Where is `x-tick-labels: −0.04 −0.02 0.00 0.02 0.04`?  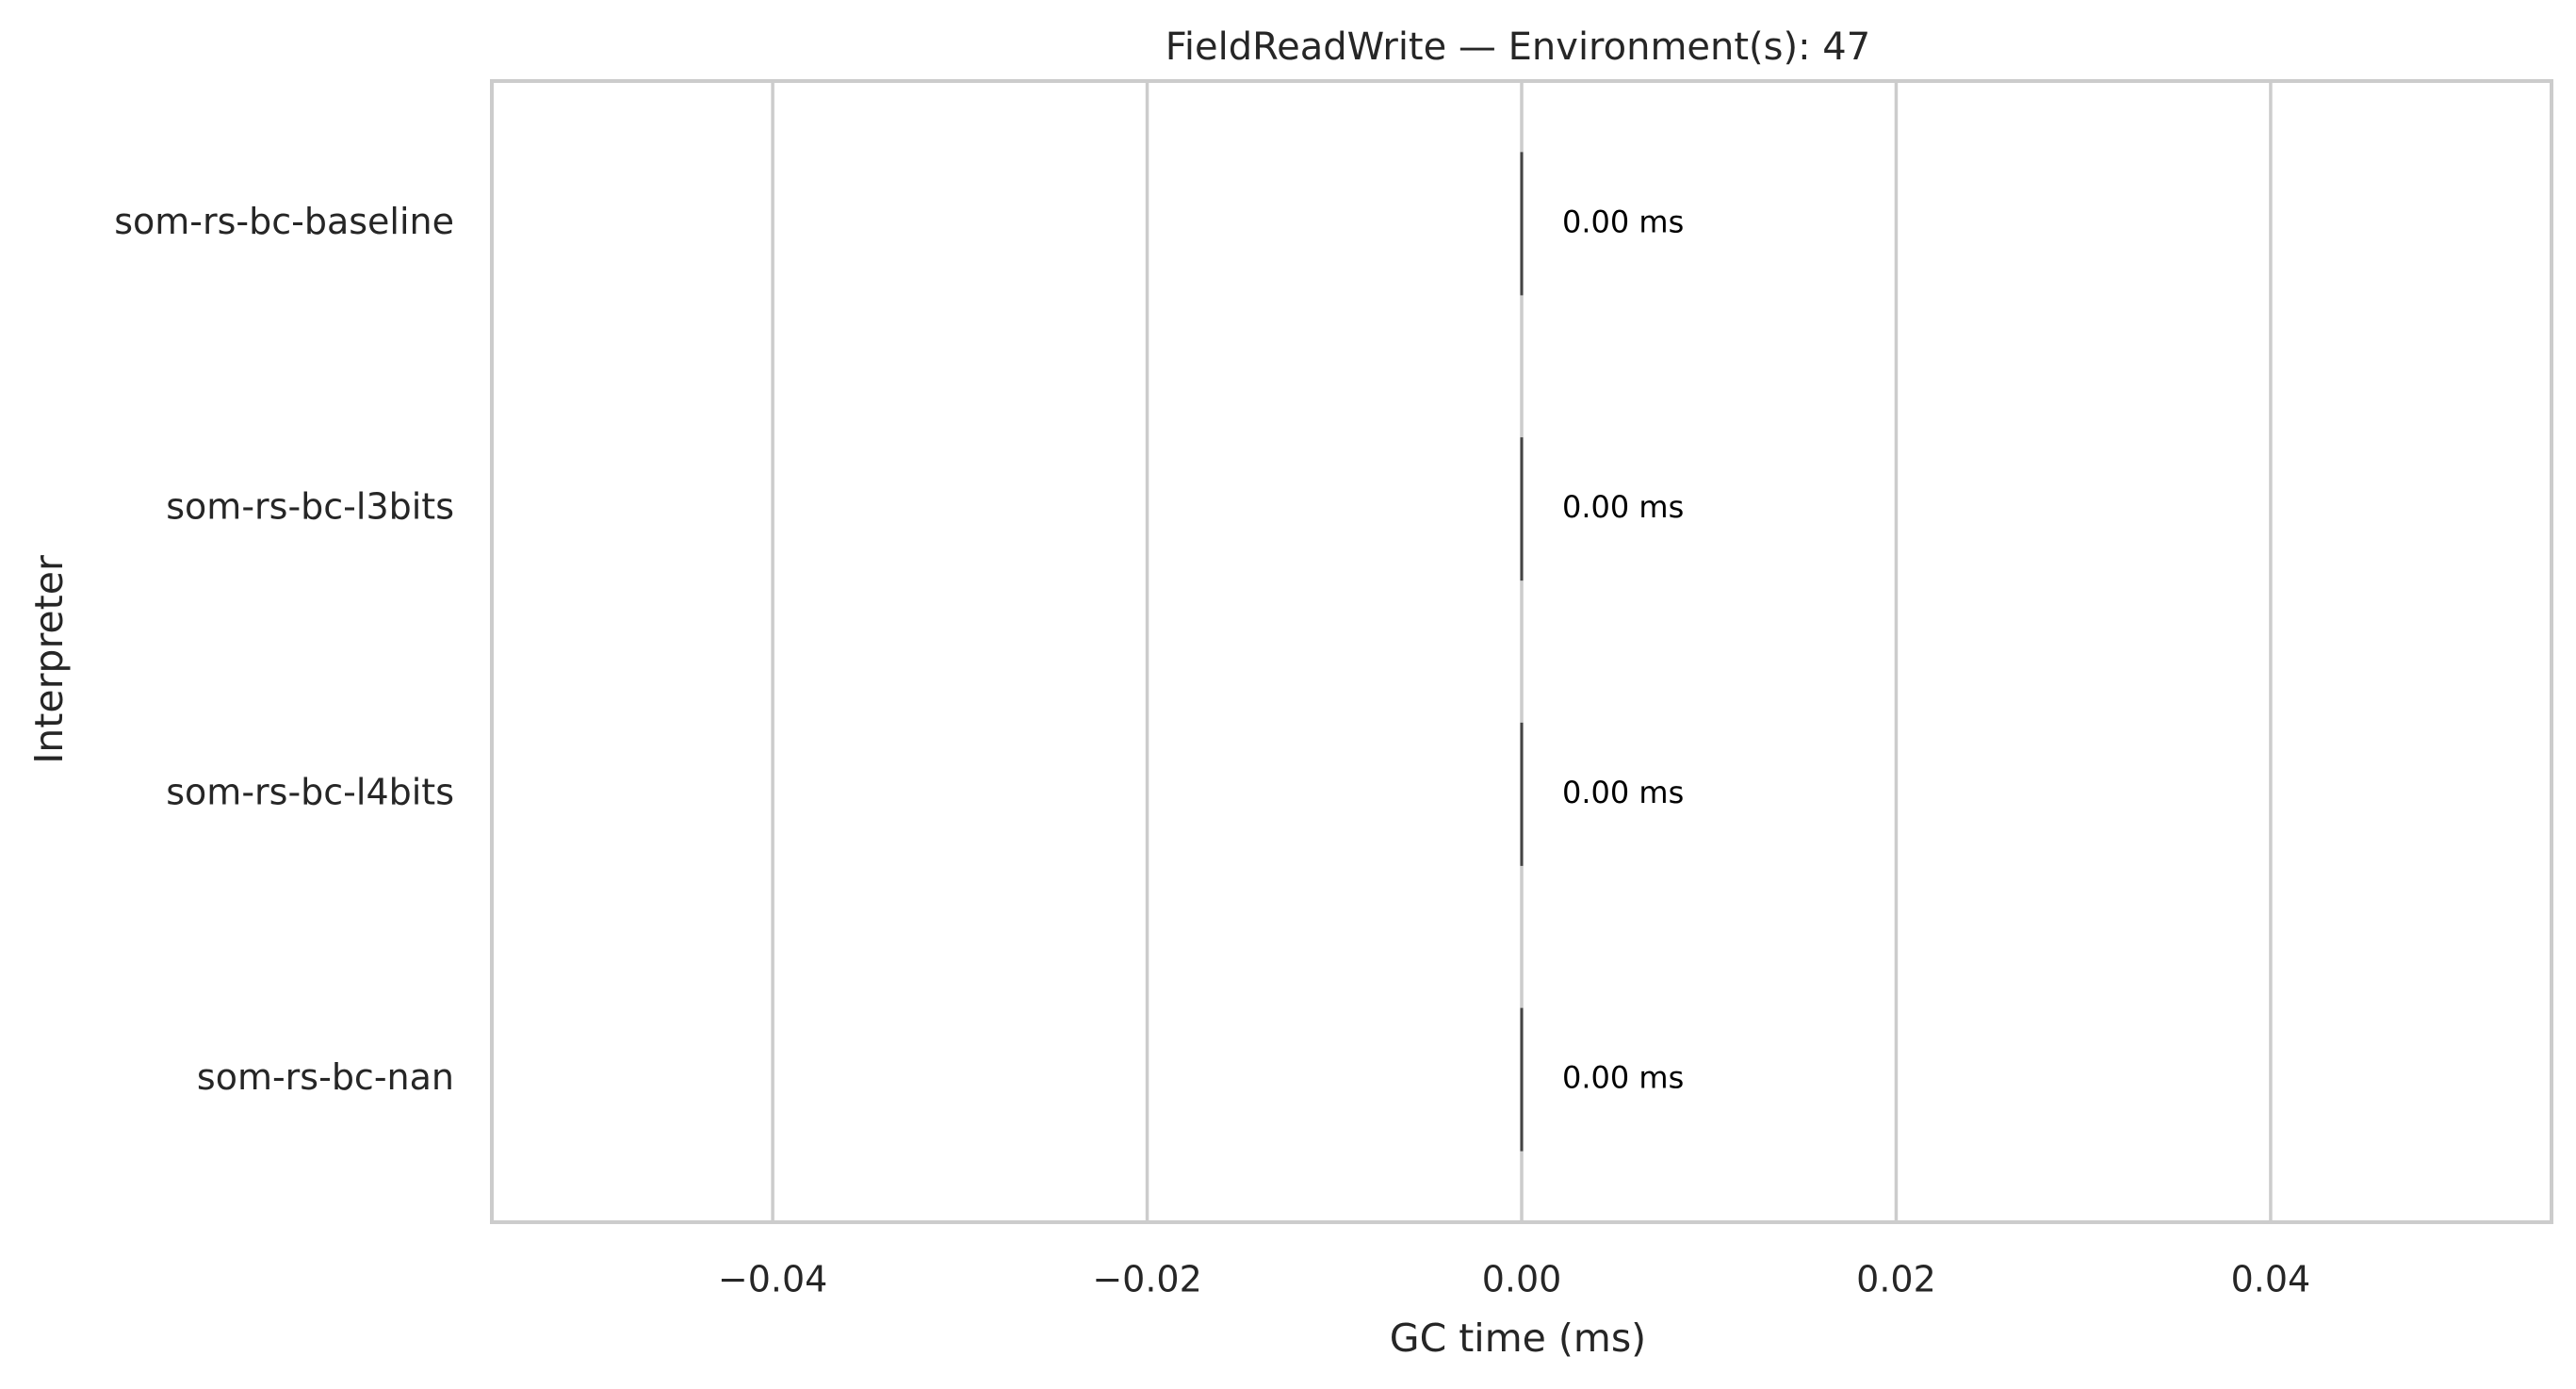
x-tick-labels: −0.04 −0.02 0.00 0.02 0.04 is located at coordinates (1514, 1280).